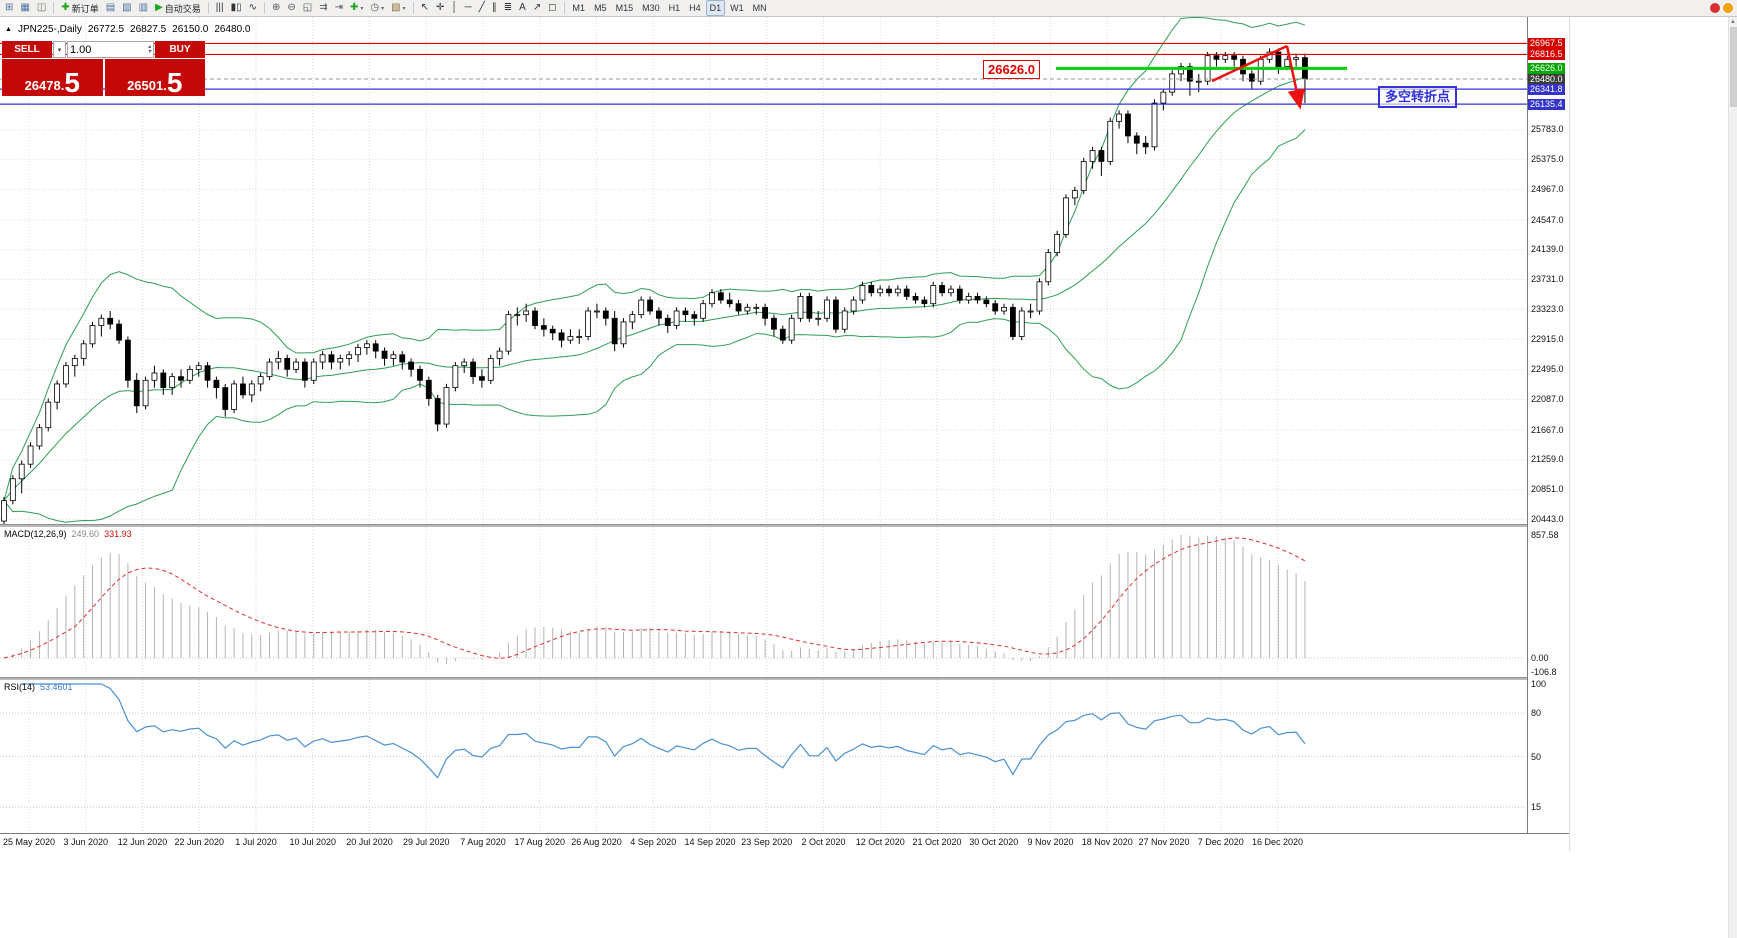 The image size is (1737, 938). What do you see at coordinates (149, 51) in the screenshot?
I see `volume-decrease-icon: ▾` at bounding box center [149, 51].